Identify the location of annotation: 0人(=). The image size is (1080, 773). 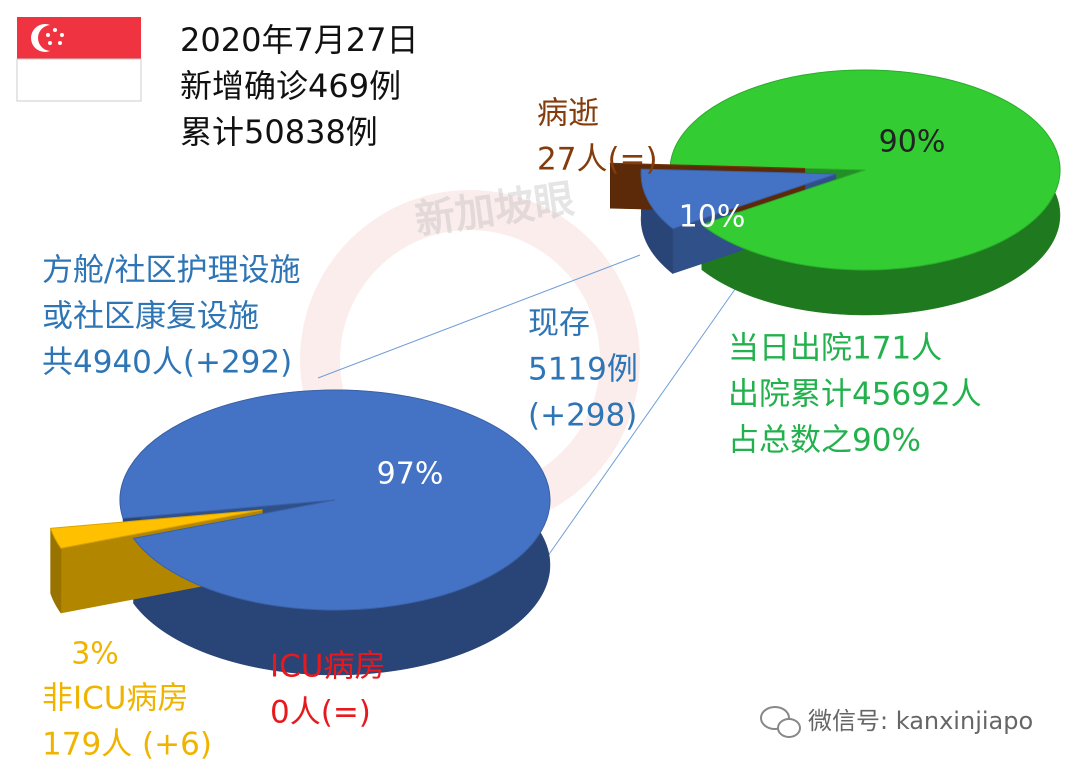
(320, 713).